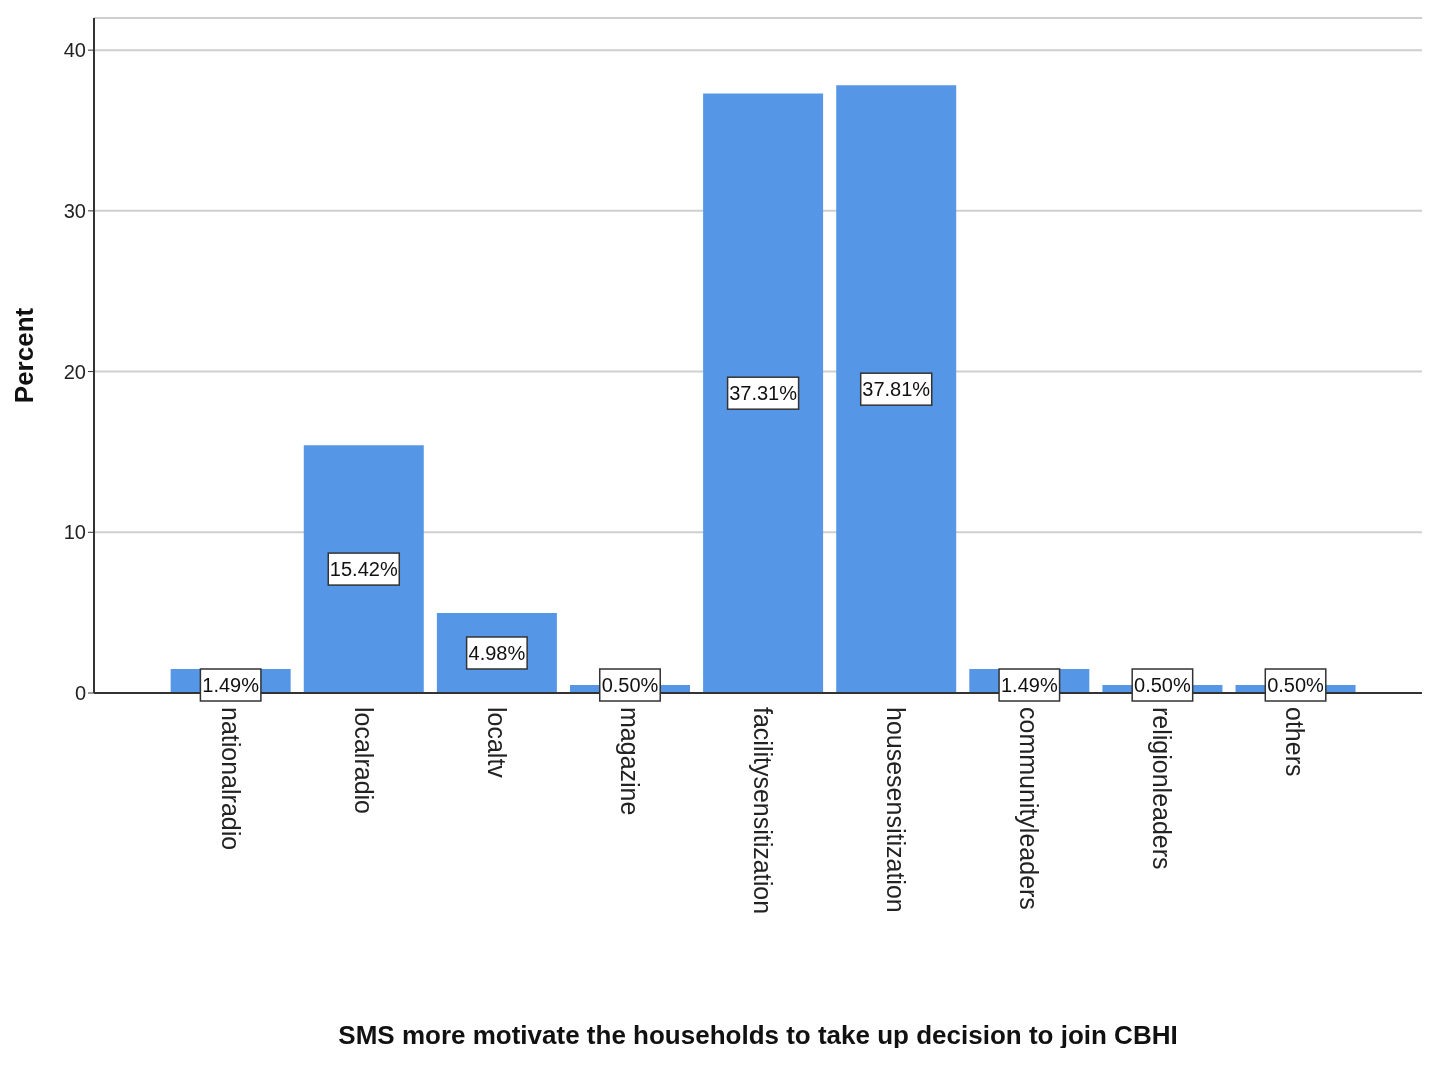  Describe the element at coordinates (80, 693) in the screenshot. I see `y-tick-label: 0` at that location.